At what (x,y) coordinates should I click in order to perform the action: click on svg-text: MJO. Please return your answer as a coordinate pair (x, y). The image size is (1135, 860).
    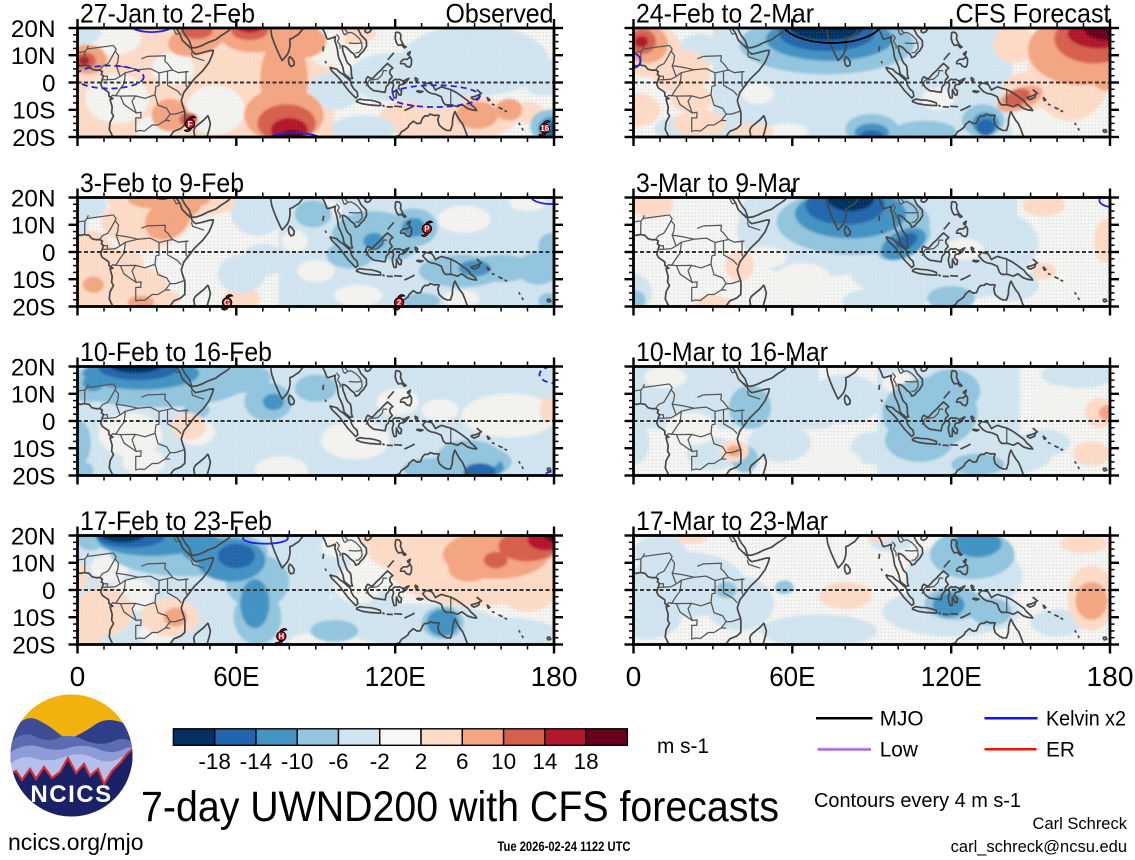
    Looking at the image, I should click on (902, 719).